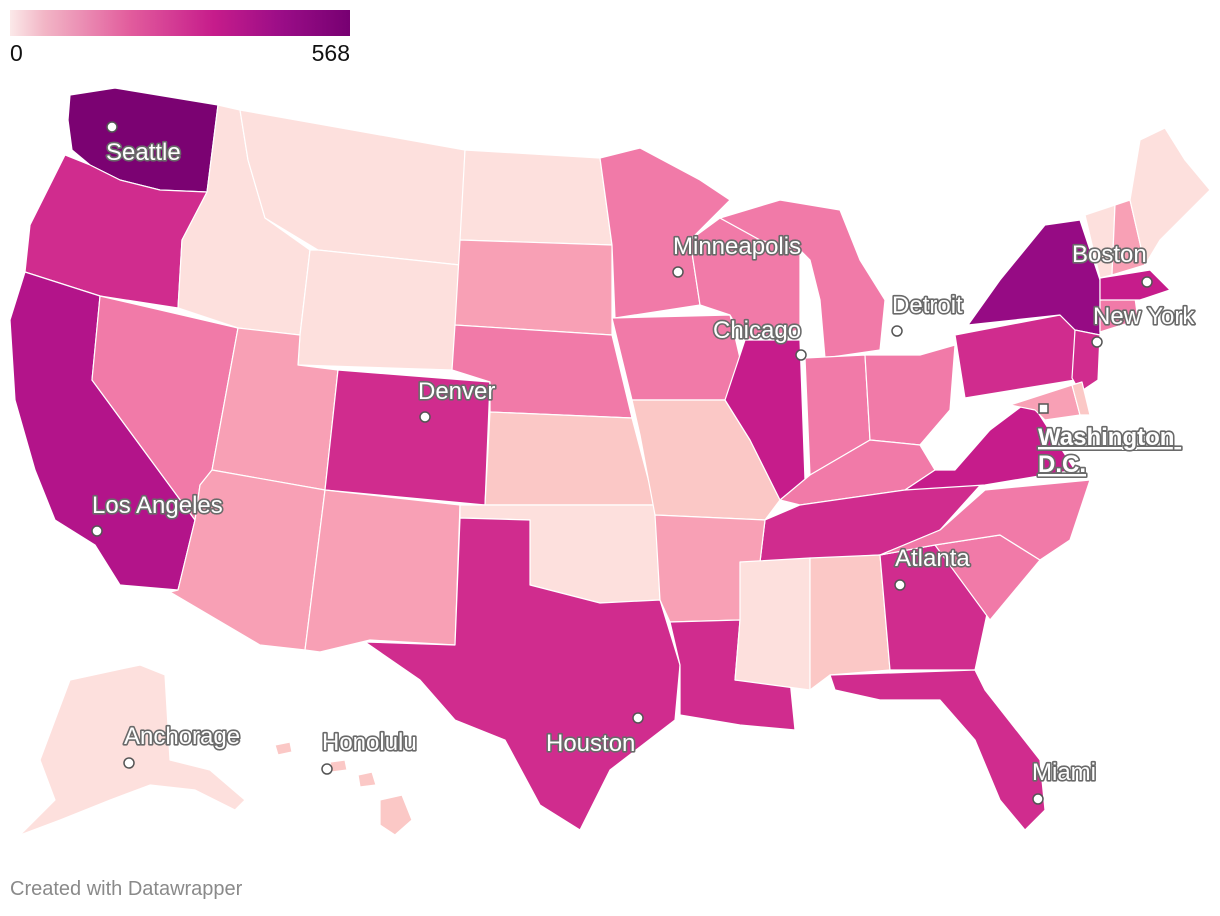 The image size is (1220, 916). I want to click on state-michigan, so click(802, 279).